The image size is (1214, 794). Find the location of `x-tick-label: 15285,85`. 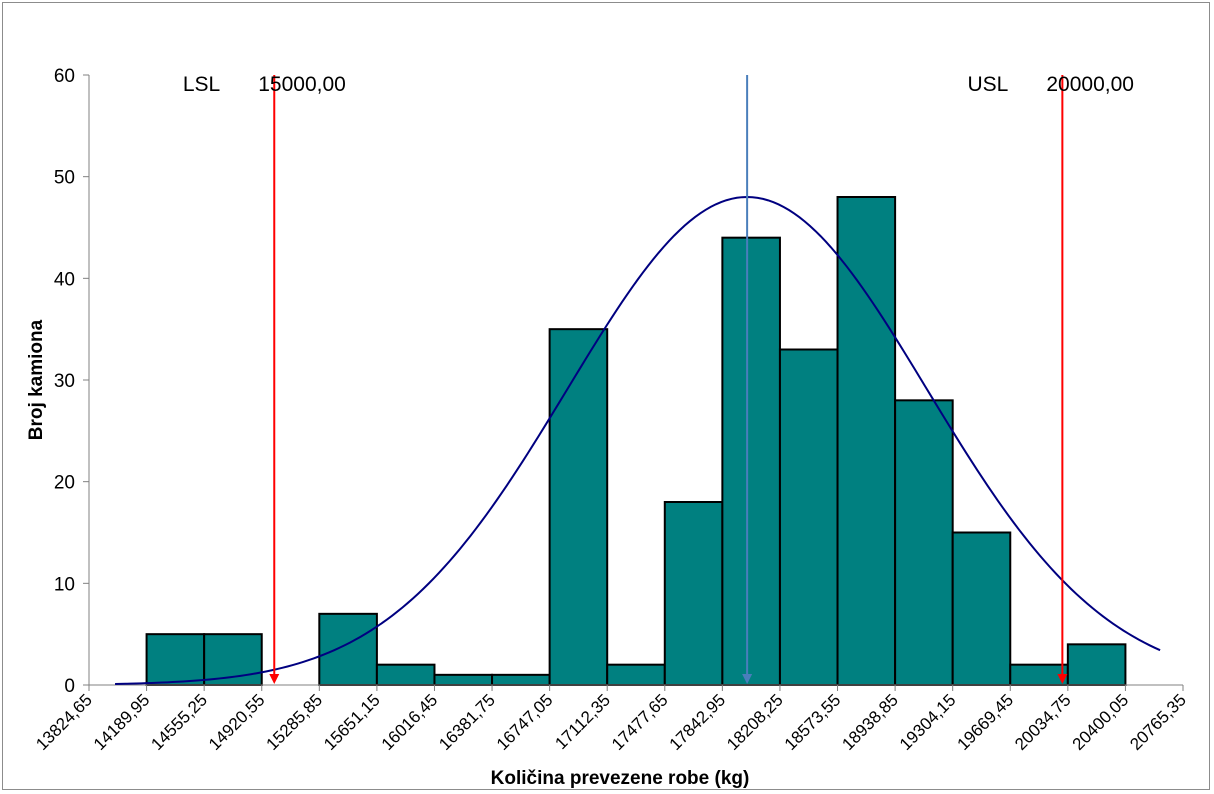

x-tick-label: 15285,85 is located at coordinates (295, 722).